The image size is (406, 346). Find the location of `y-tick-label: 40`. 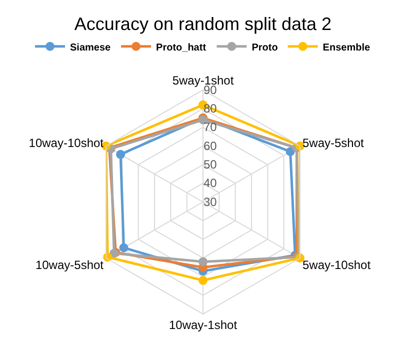

y-tick-label: 40 is located at coordinates (211, 183).